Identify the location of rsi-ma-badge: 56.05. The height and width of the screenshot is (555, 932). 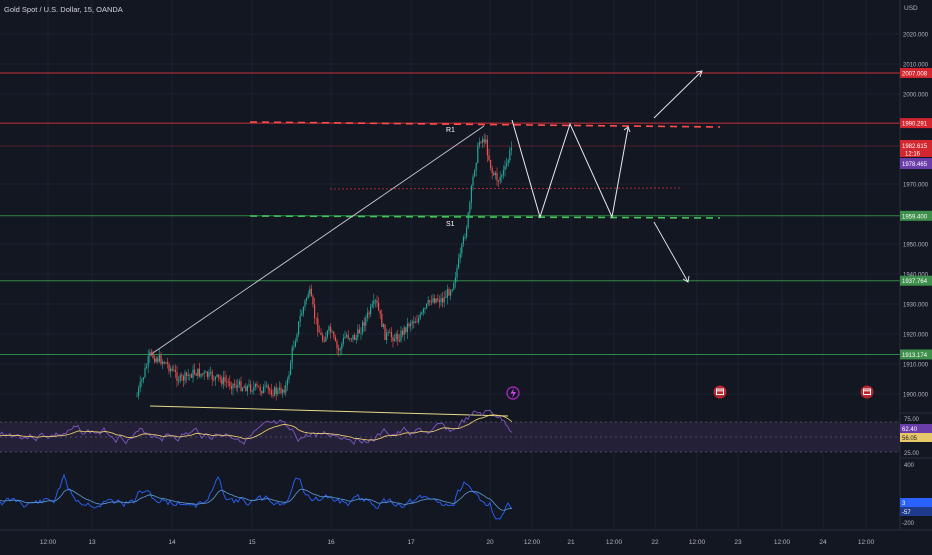
(910, 439).